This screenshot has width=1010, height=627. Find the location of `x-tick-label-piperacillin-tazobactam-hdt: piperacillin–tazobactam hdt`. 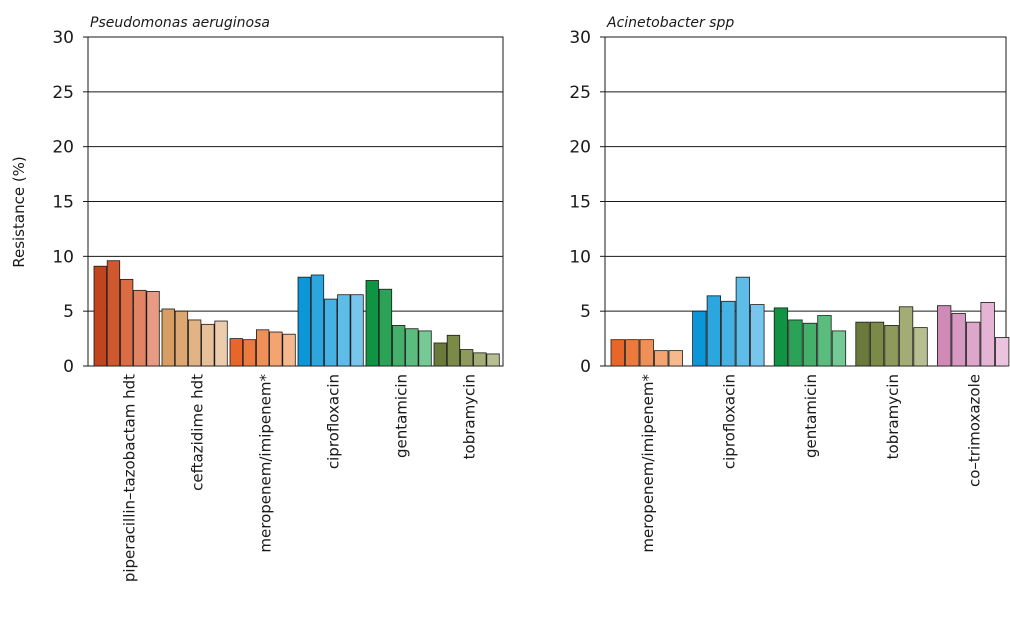

x-tick-label-piperacillin-tazobactam-hdt: piperacillin–tazobactam hdt is located at coordinates (130, 478).